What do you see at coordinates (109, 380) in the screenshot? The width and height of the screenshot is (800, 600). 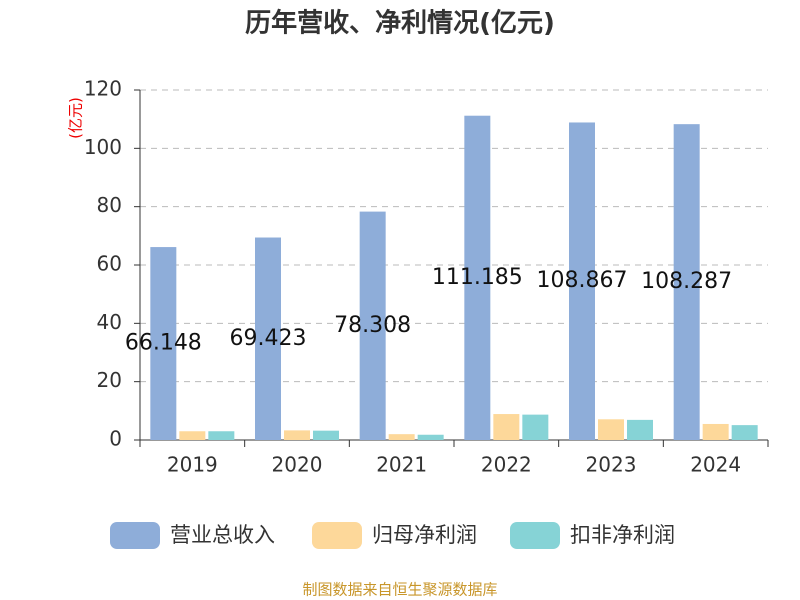 I see `y-tick-label: 20` at bounding box center [109, 380].